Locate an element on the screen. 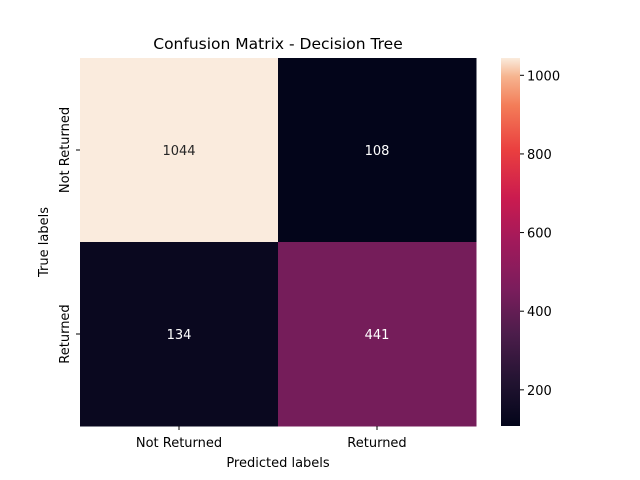  y-axis-label: True labels is located at coordinates (44, 242).